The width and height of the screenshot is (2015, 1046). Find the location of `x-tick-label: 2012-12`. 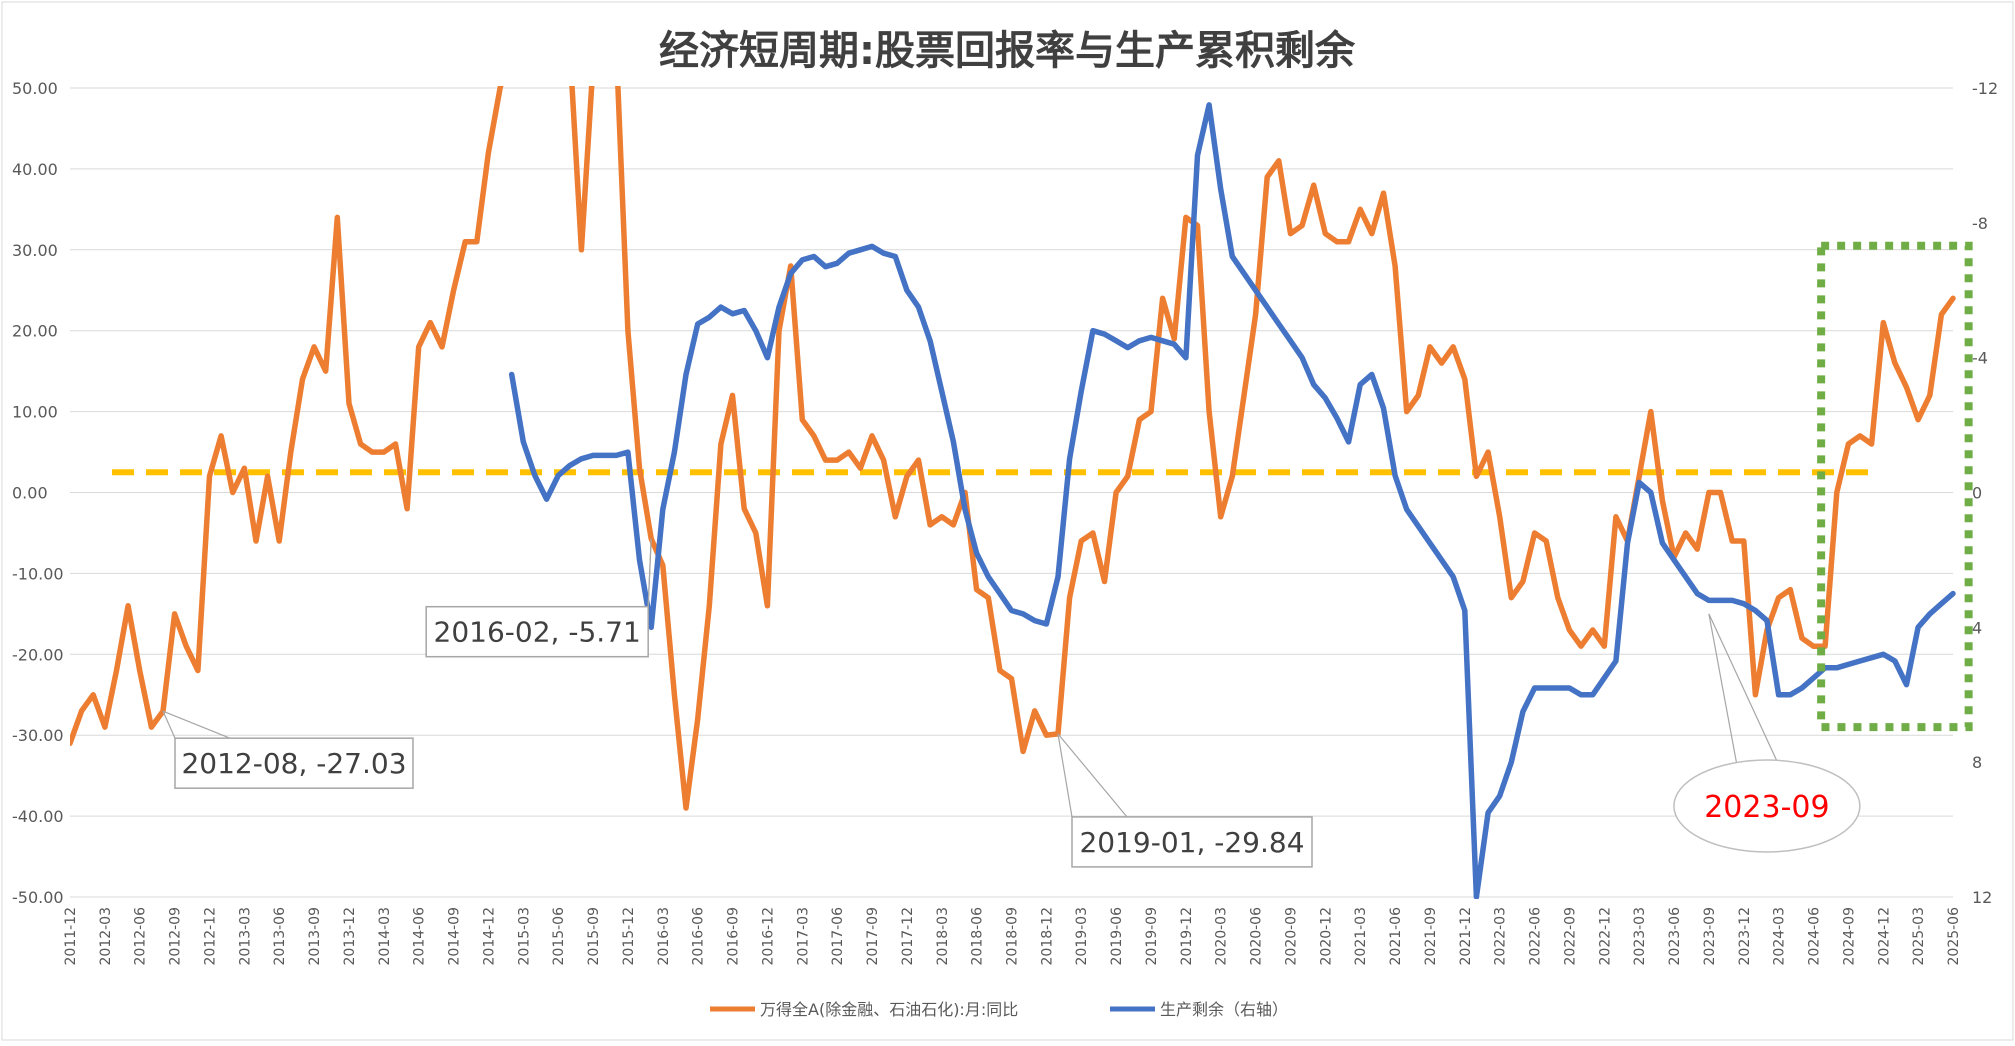

x-tick-label: 2012-12 is located at coordinates (210, 936).